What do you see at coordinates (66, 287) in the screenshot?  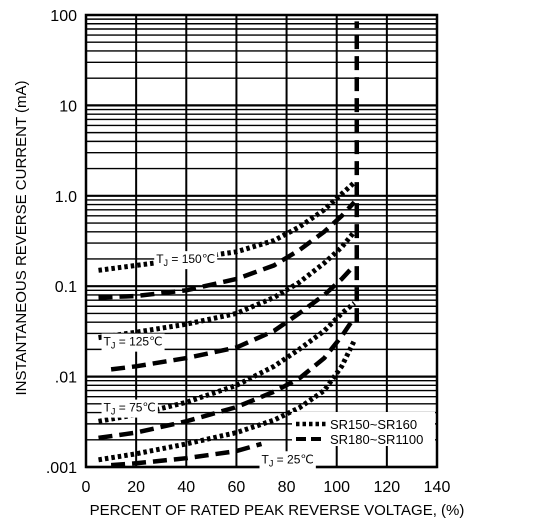 I see `y-tick-label: 0.1` at bounding box center [66, 287].